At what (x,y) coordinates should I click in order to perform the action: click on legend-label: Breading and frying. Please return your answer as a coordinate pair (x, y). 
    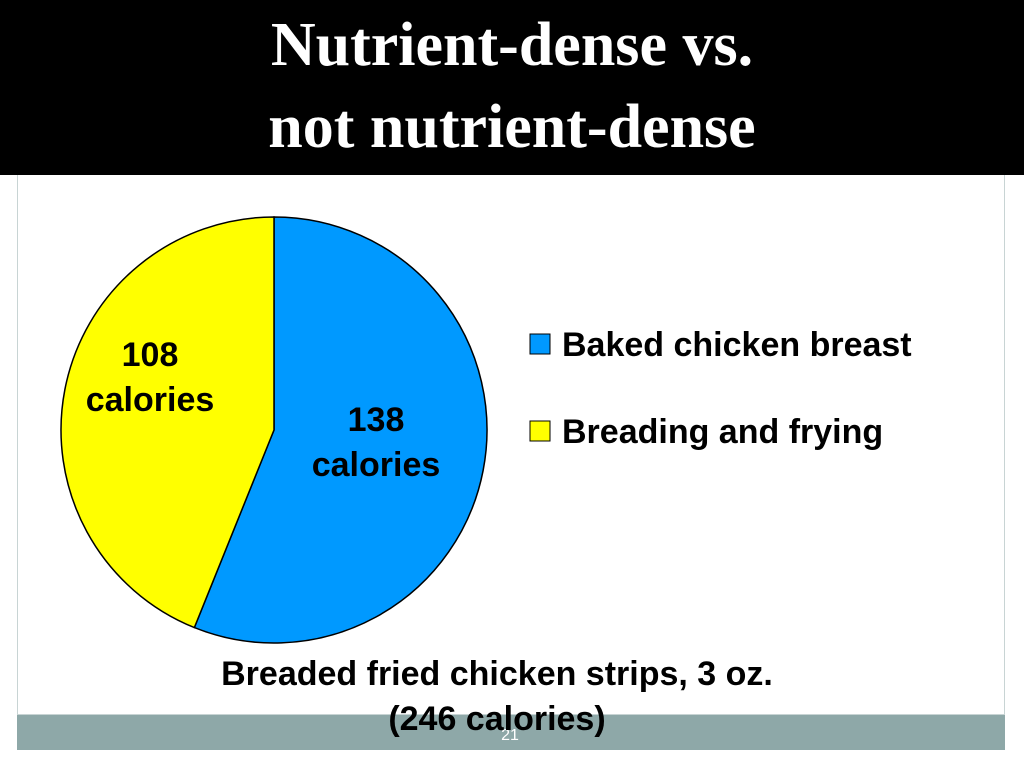
    Looking at the image, I should click on (722, 432).